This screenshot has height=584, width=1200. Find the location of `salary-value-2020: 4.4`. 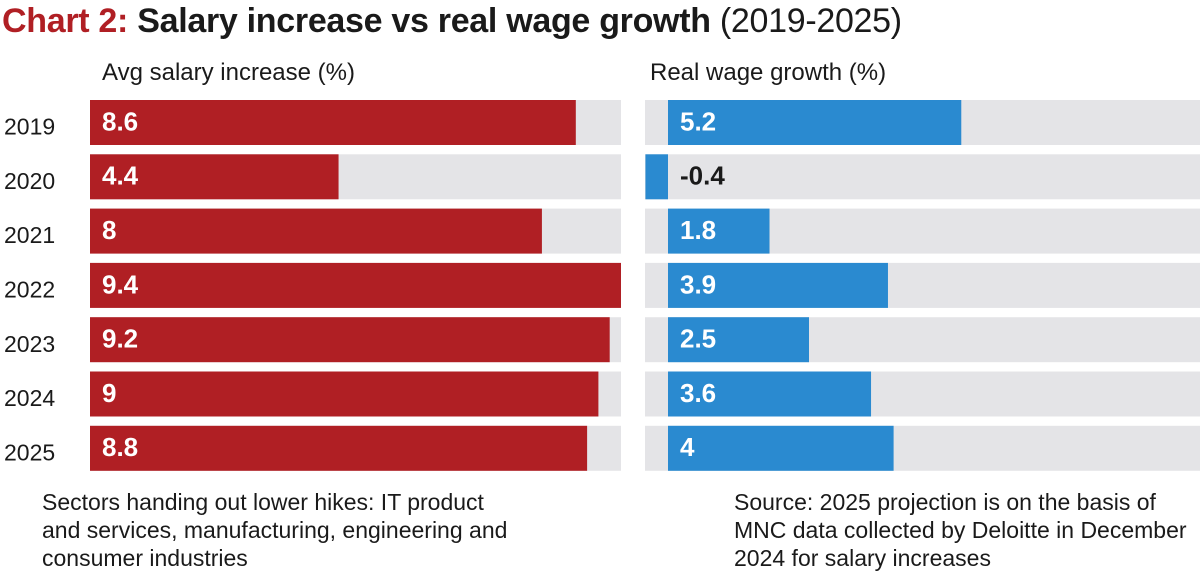

salary-value-2020: 4.4 is located at coordinates (120, 176).